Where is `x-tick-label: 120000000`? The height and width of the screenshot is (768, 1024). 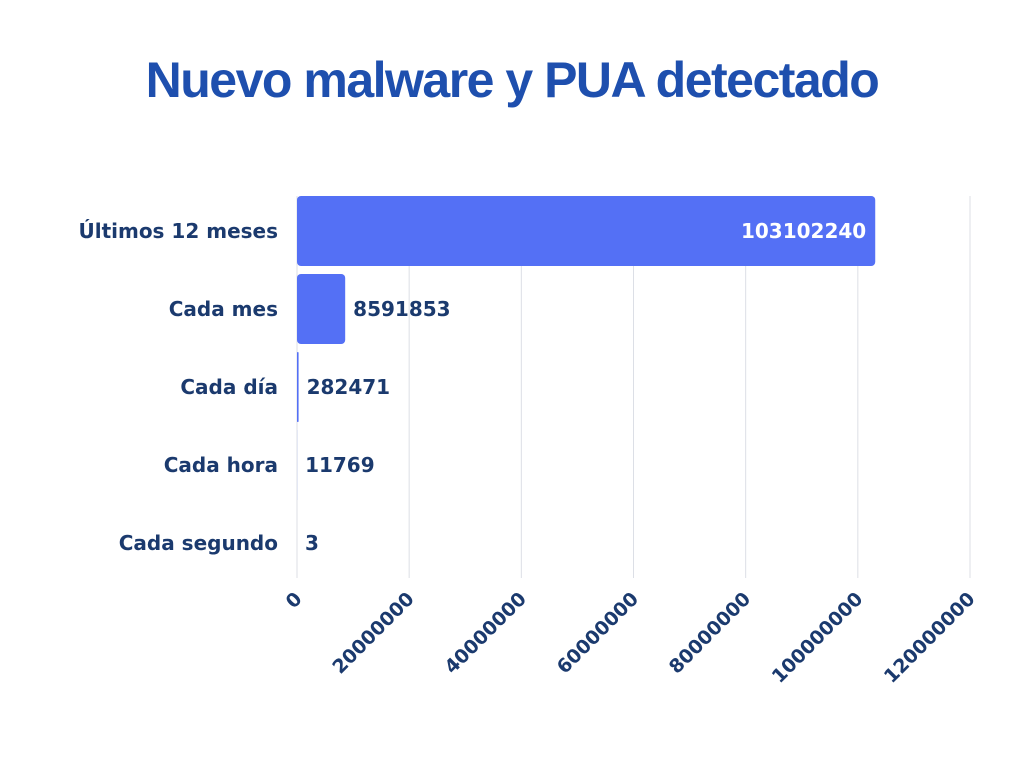 x-tick-label: 120000000 is located at coordinates (930, 638).